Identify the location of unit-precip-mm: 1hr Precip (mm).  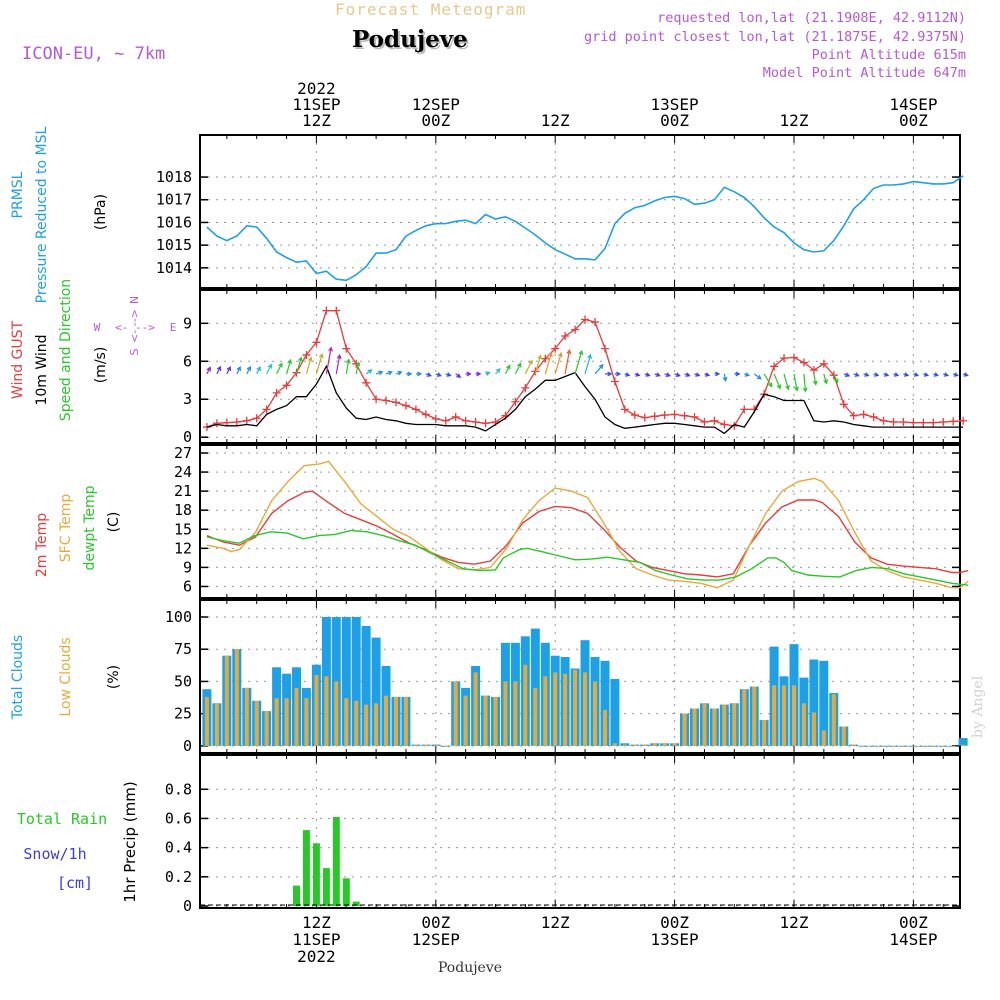
(130, 841).